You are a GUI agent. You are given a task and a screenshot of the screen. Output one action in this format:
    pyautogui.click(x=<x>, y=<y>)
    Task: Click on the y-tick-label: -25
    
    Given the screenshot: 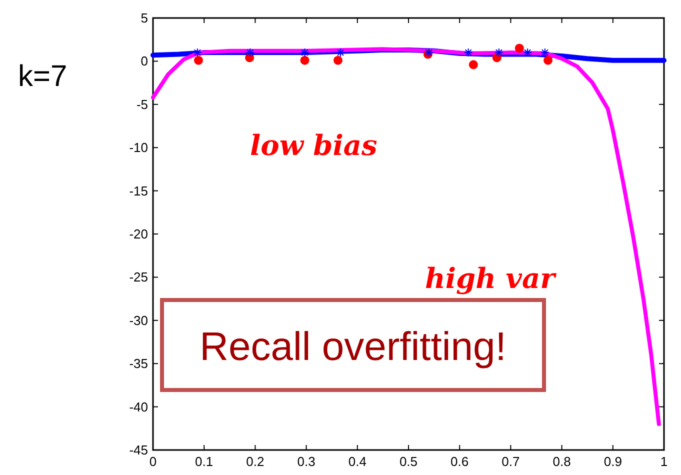 What is the action you would take?
    pyautogui.click(x=138, y=277)
    